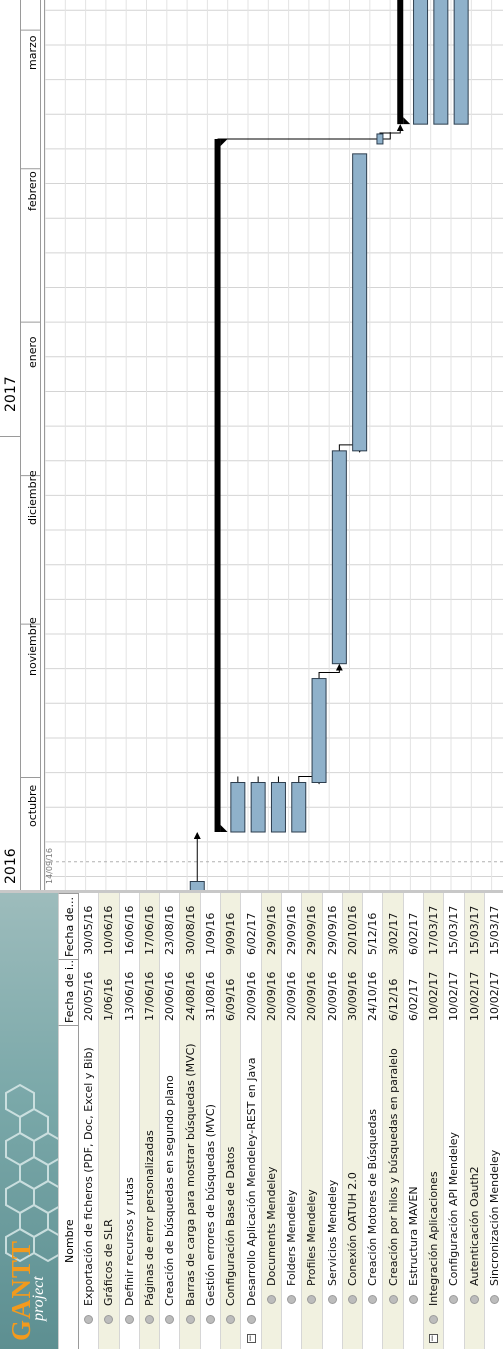  What do you see at coordinates (312, 1237) in the screenshot?
I see `task-name-text: Profiles Mendeley` at bounding box center [312, 1237].